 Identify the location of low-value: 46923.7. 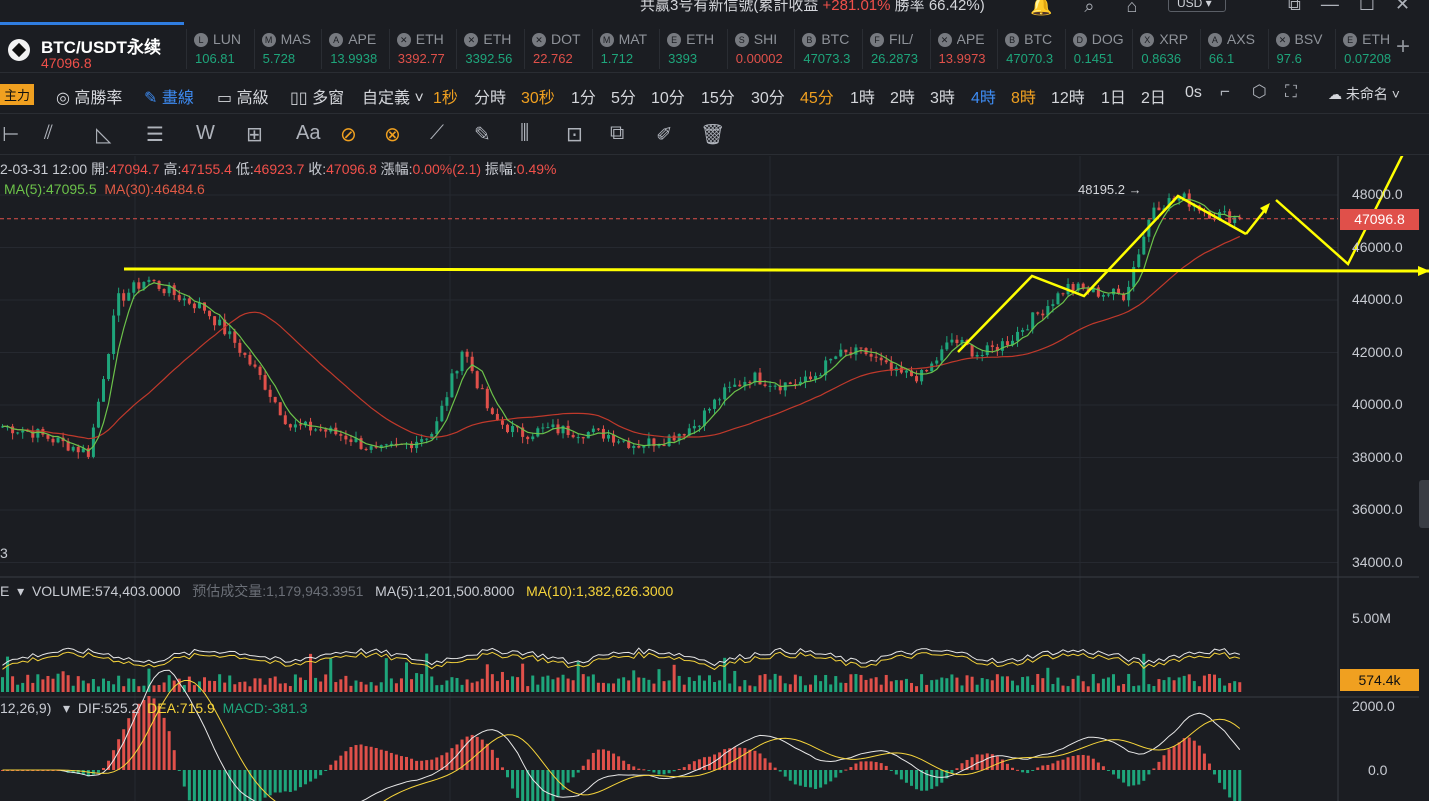
(279, 169).